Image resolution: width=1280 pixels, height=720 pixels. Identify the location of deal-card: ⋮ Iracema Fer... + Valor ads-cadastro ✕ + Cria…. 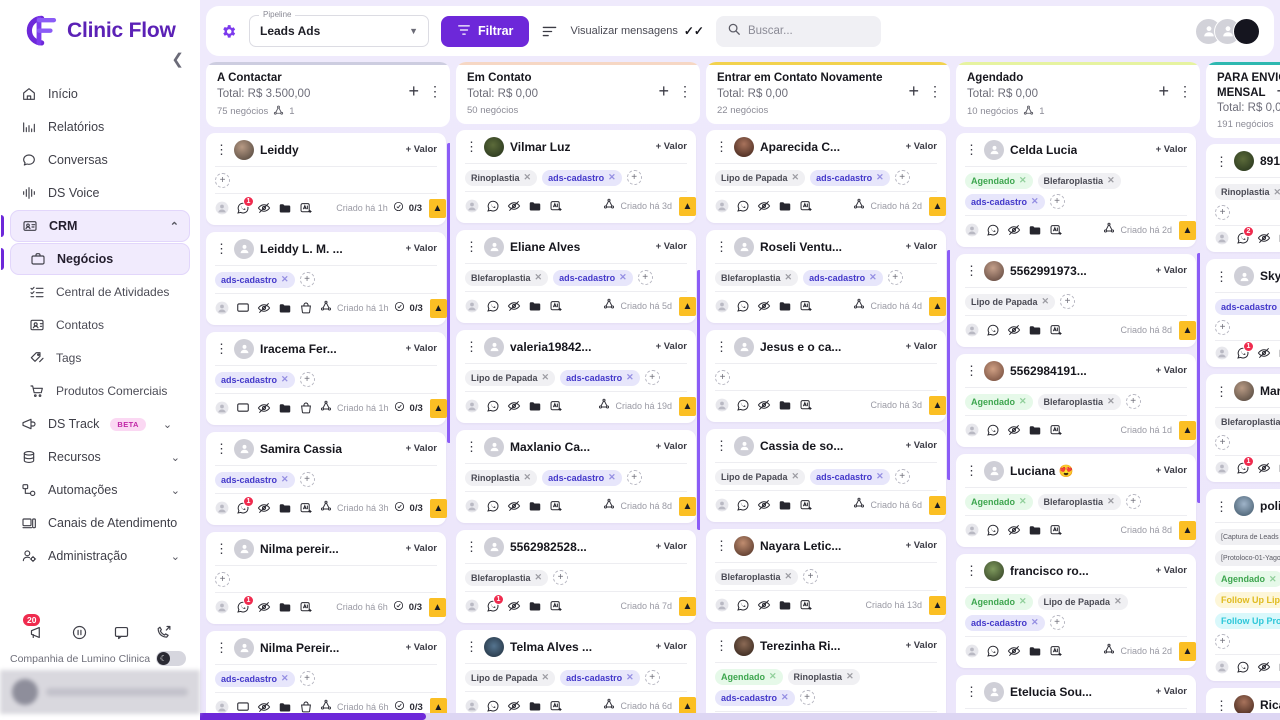
(326, 378).